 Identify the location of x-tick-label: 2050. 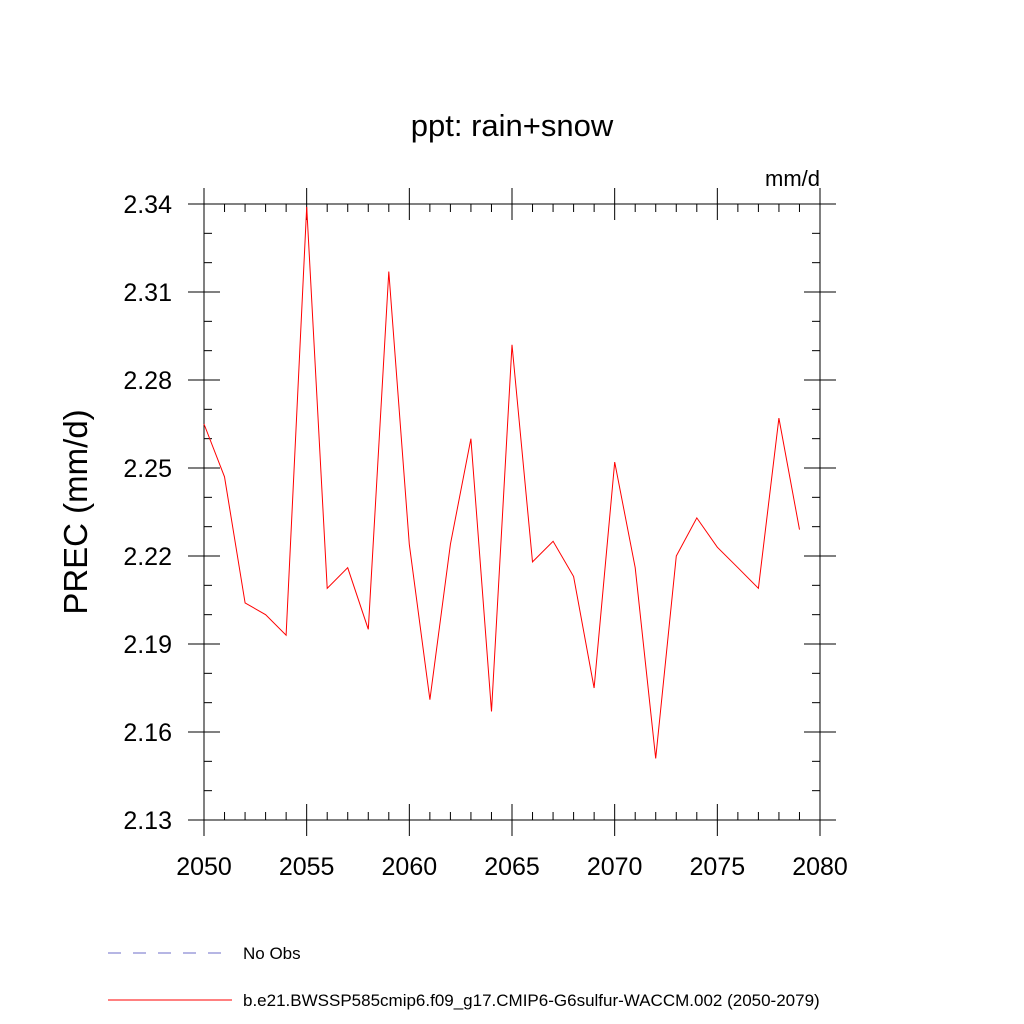
(204, 867).